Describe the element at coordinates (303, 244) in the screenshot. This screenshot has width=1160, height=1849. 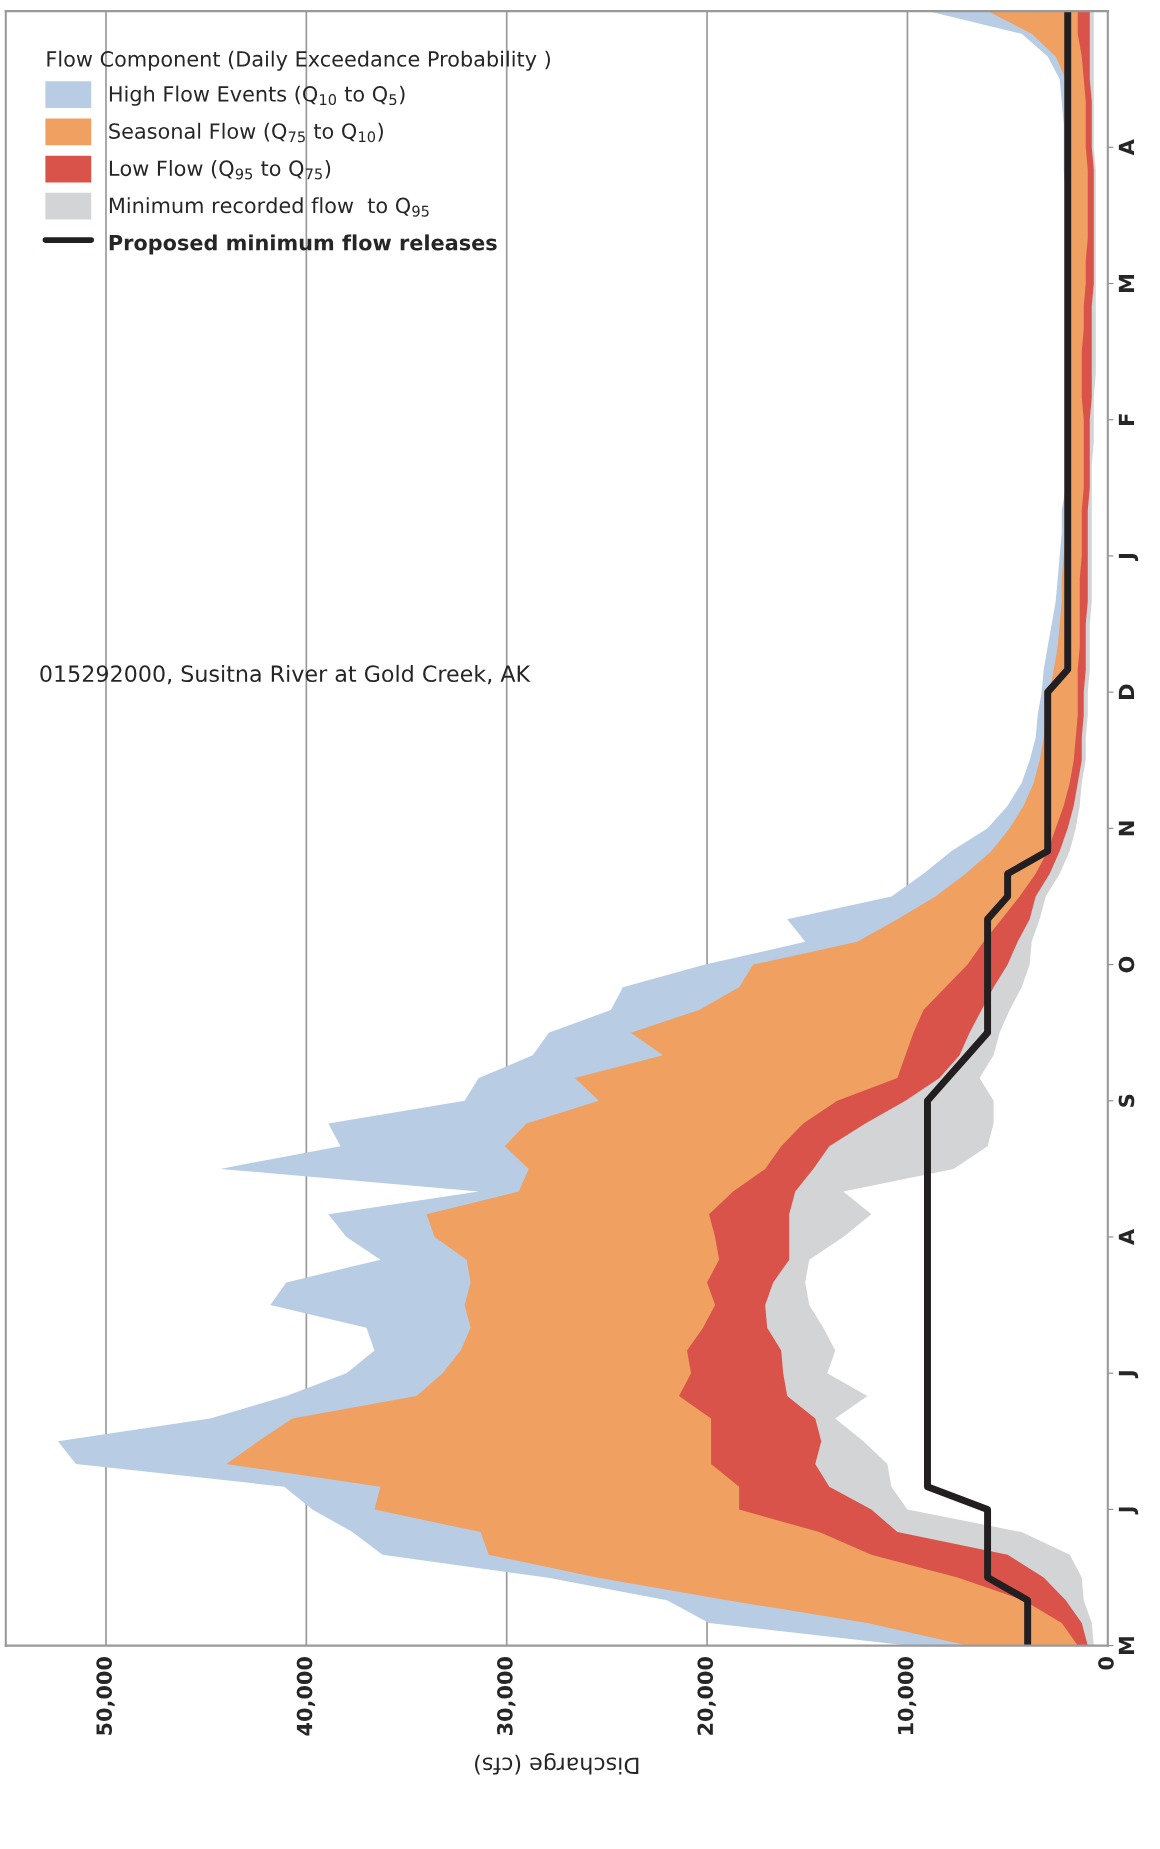
I see `legend-label: Proposed minimum flow releases` at that location.